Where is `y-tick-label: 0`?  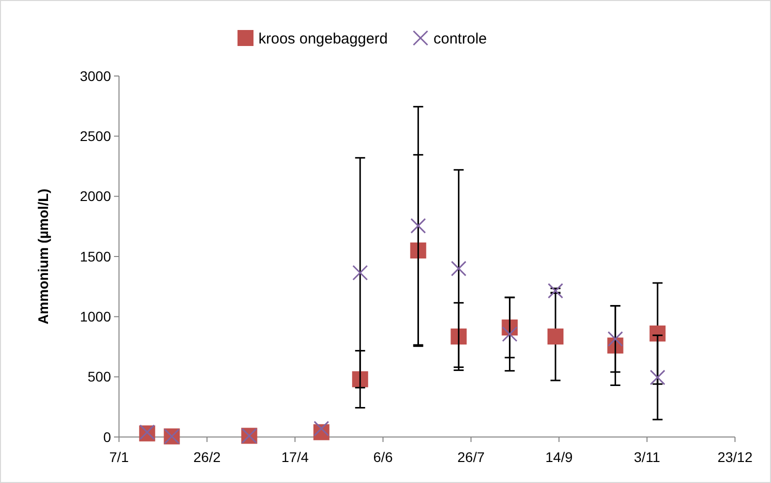
y-tick-label: 0 is located at coordinates (107, 436).